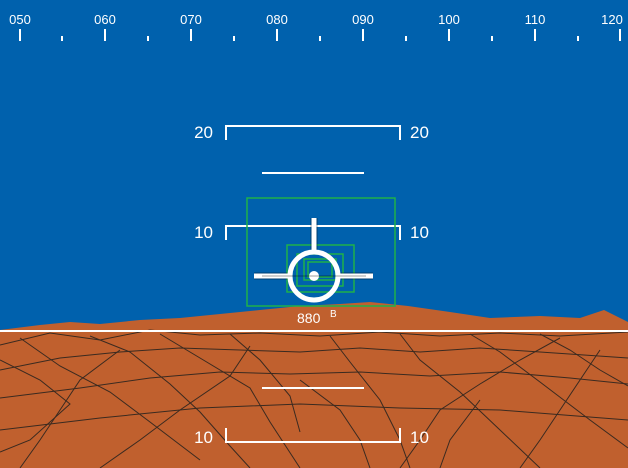 The image size is (628, 468). I want to click on heading-label-080: 080, so click(277, 19).